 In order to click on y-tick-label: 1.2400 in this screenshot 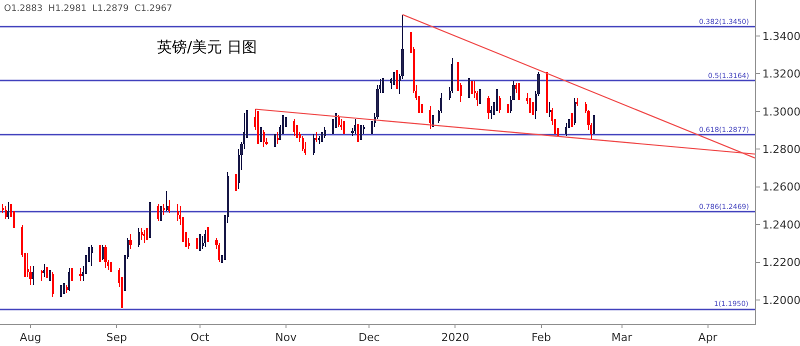, I will do `click(781, 225)`.